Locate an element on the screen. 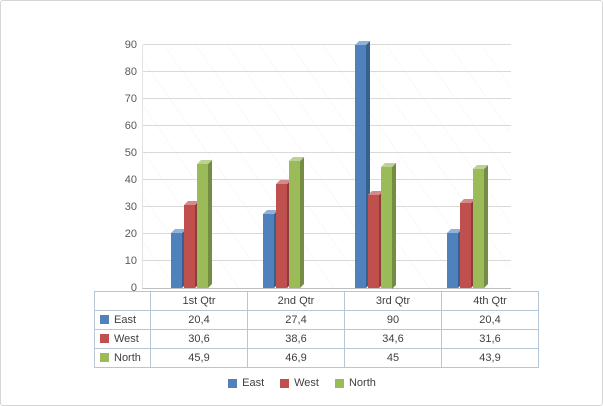 This screenshot has width=603, height=406. value-cell: 46,9 is located at coordinates (296, 358).